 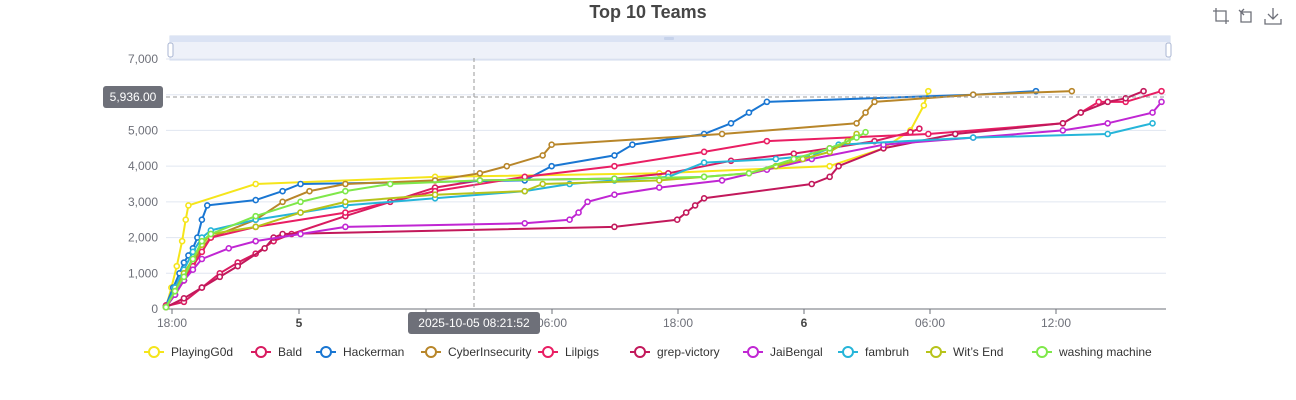 What do you see at coordinates (1221, 16) in the screenshot?
I see `zoom-icon` at bounding box center [1221, 16].